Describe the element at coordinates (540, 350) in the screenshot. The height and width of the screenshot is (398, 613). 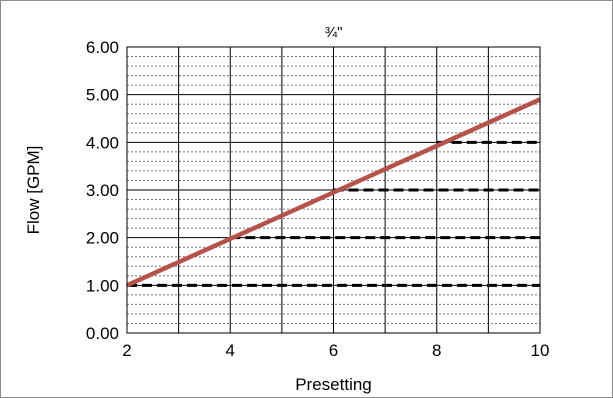
I see `x-tick-label: 10` at that location.